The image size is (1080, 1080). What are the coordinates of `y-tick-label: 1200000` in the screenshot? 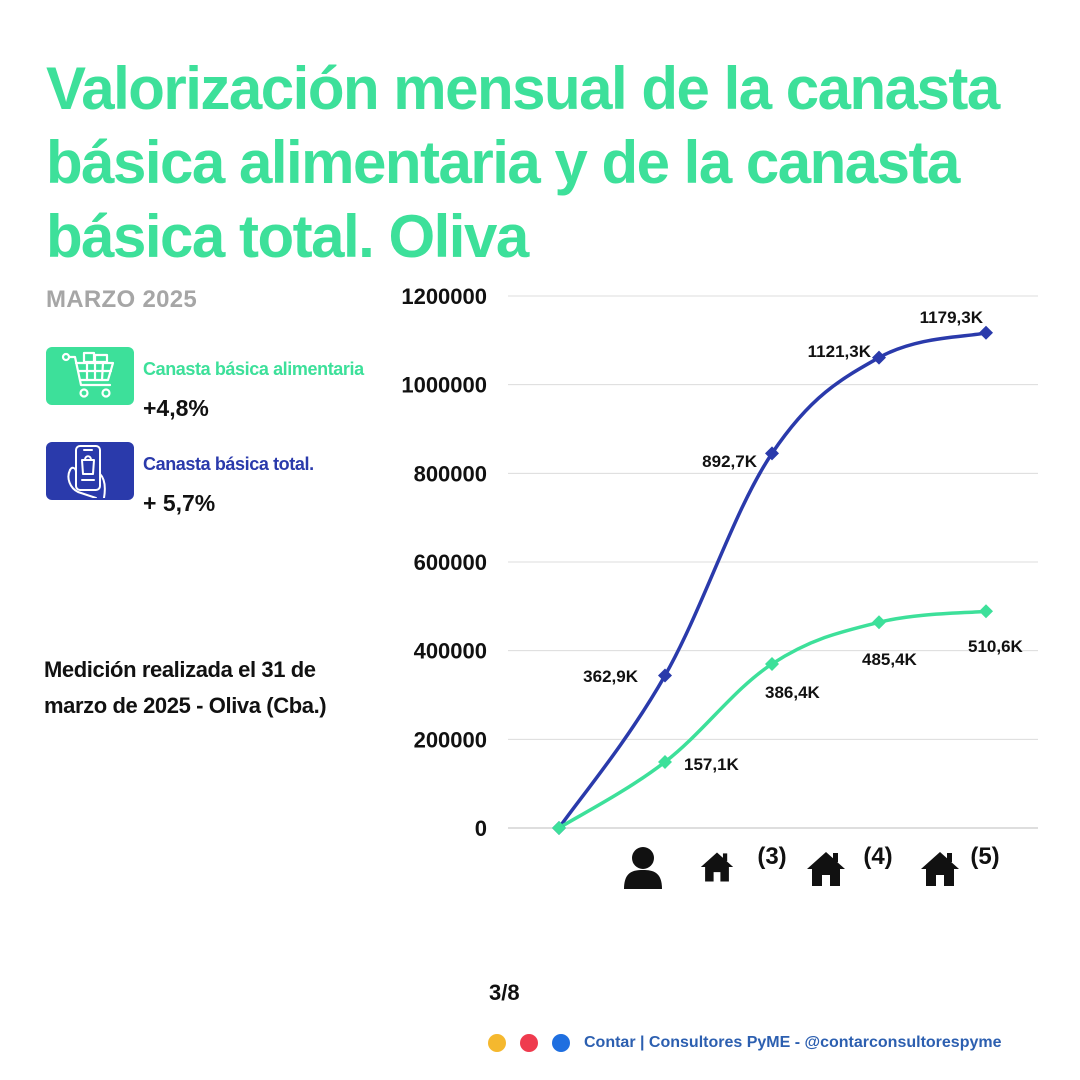 It's located at (444, 296).